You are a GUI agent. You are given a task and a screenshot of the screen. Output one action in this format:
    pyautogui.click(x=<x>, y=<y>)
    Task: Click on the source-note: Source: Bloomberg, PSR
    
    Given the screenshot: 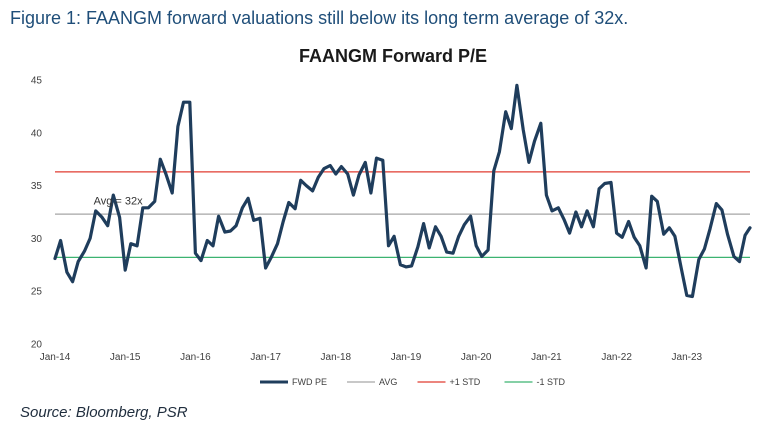 What is the action you would take?
    pyautogui.click(x=104, y=412)
    